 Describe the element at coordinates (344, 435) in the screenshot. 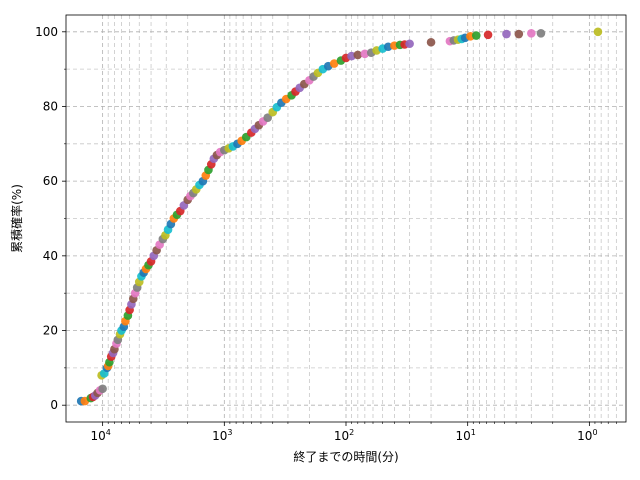

I see `x-tick-label: 10²` at that location.